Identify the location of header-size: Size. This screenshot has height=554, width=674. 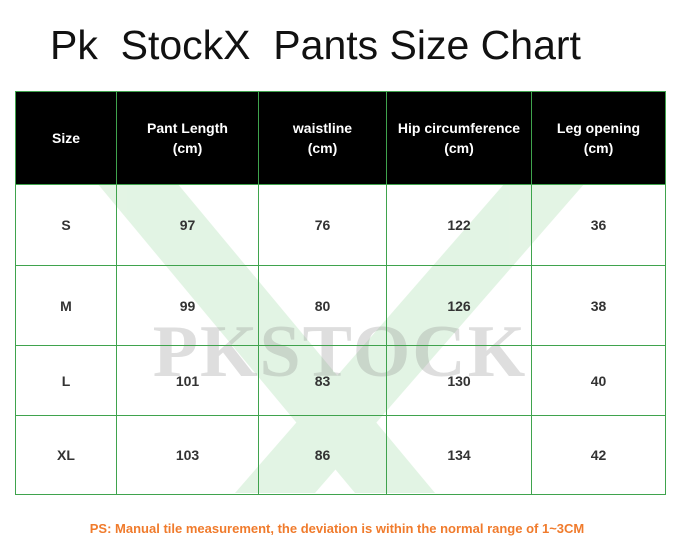
(66, 138).